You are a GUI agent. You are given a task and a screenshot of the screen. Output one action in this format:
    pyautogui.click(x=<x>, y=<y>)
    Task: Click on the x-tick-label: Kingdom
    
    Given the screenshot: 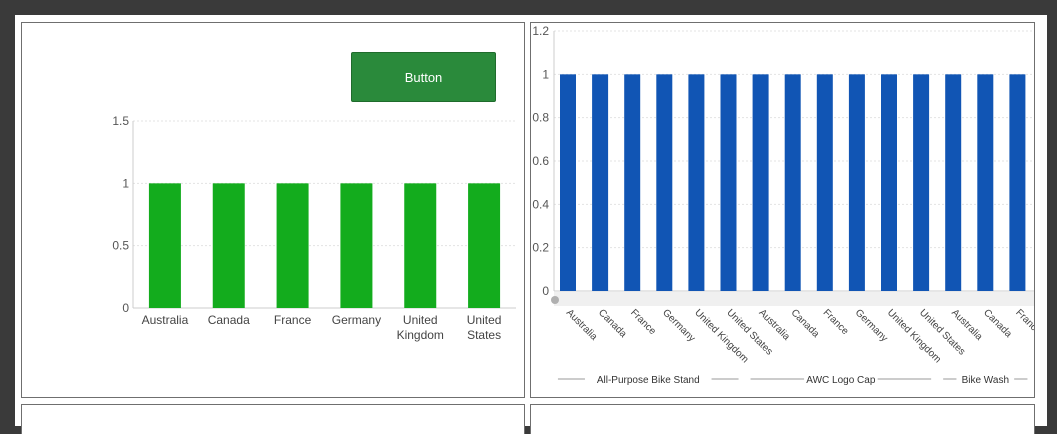 What is the action you would take?
    pyautogui.click(x=420, y=335)
    